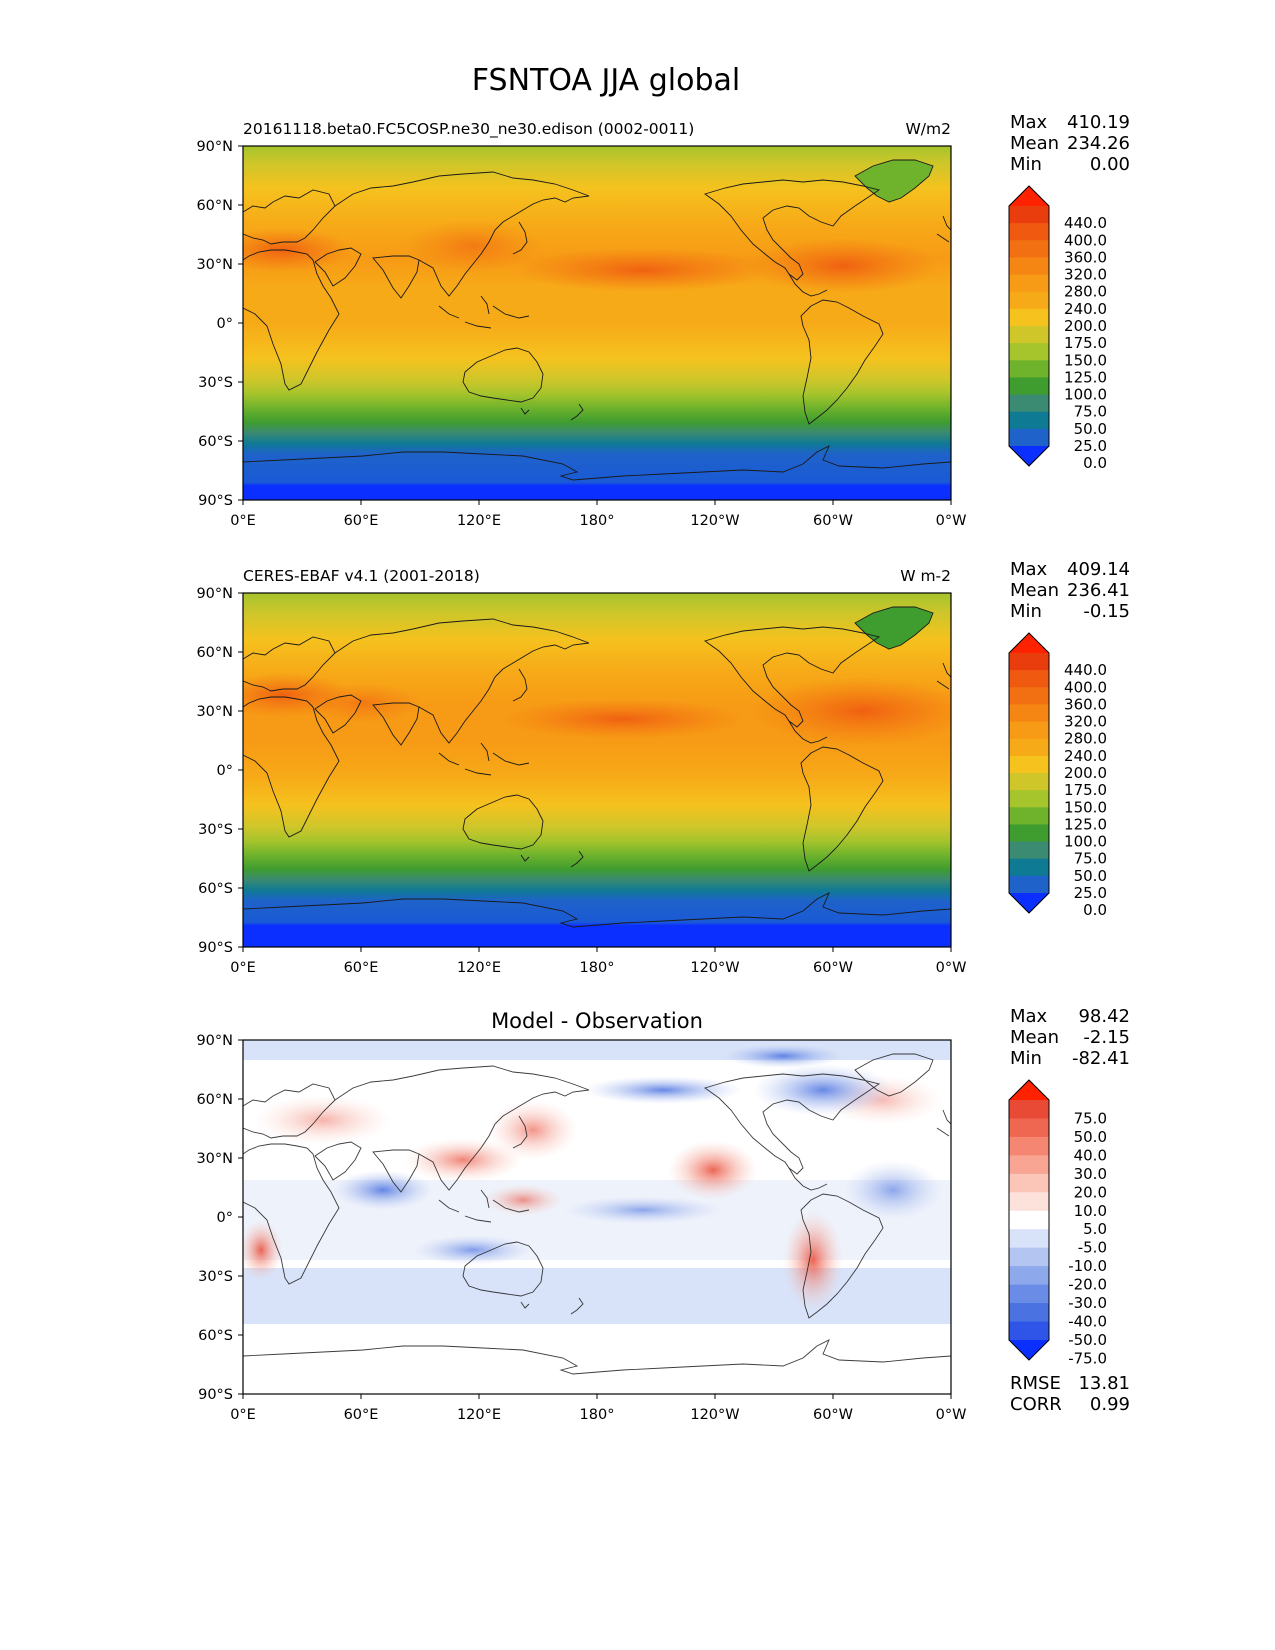  I want to click on colorbar-label: -5.0, so click(1092, 1248).